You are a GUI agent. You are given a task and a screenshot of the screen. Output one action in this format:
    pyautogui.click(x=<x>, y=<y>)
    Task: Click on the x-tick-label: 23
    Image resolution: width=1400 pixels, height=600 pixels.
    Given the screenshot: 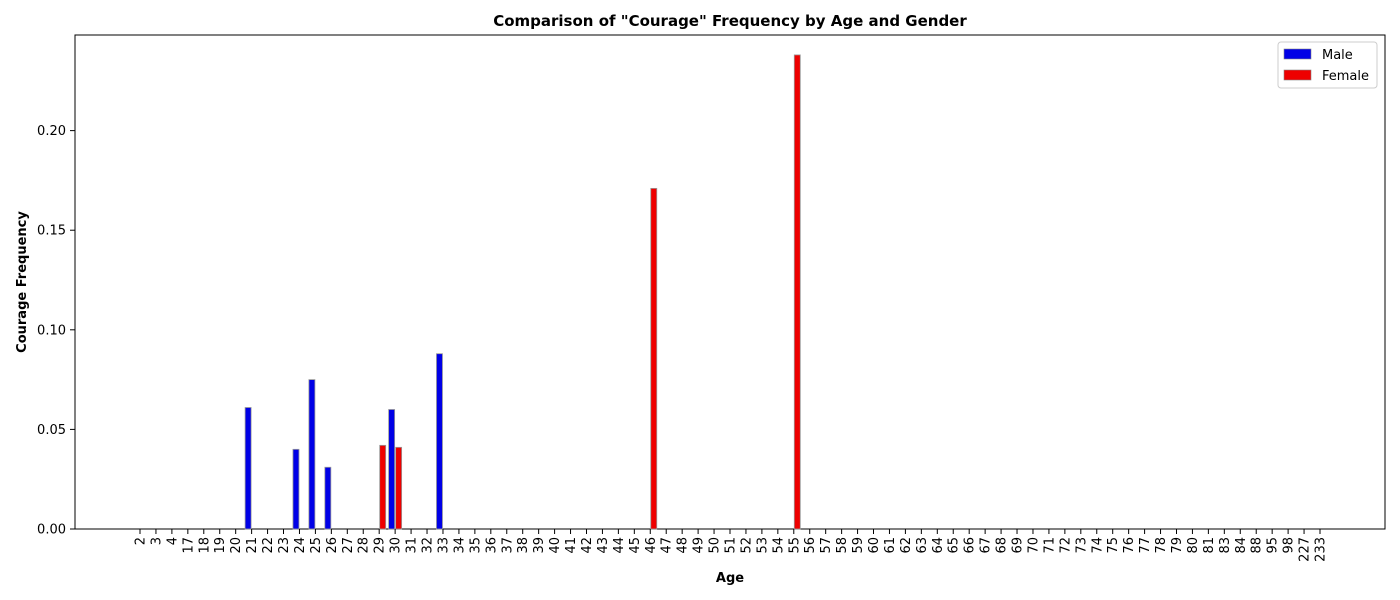 What is the action you would take?
    pyautogui.click(x=284, y=545)
    